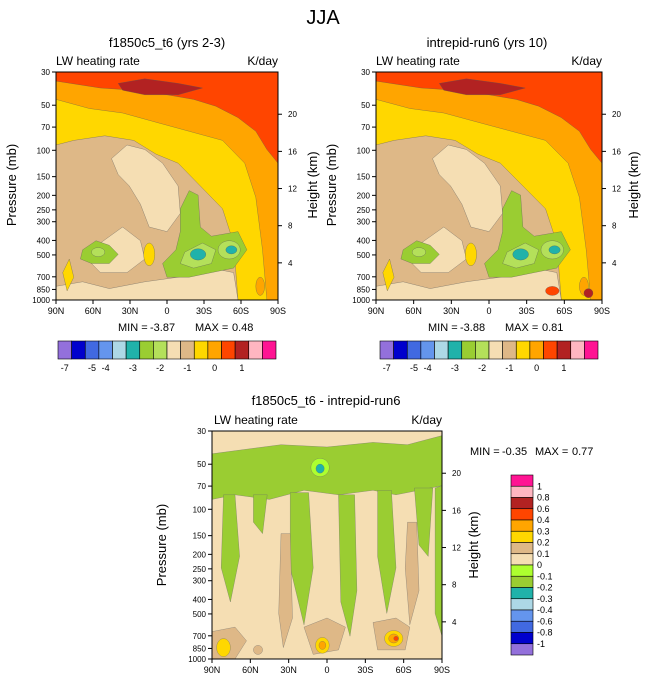 The image size is (647, 683). What do you see at coordinates (364, 255) in the screenshot?
I see `y-tick-label: 500` at bounding box center [364, 255].